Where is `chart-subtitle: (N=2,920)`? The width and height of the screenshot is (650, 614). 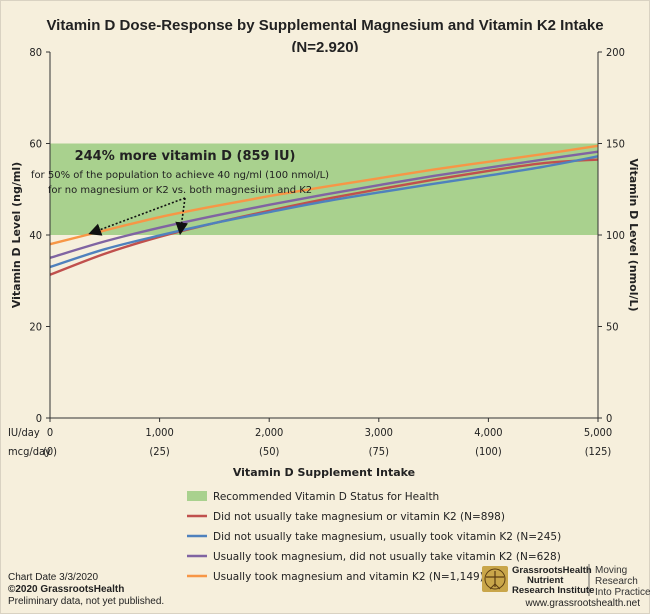
chart-subtitle: (N=2,920) is located at coordinates (324, 47).